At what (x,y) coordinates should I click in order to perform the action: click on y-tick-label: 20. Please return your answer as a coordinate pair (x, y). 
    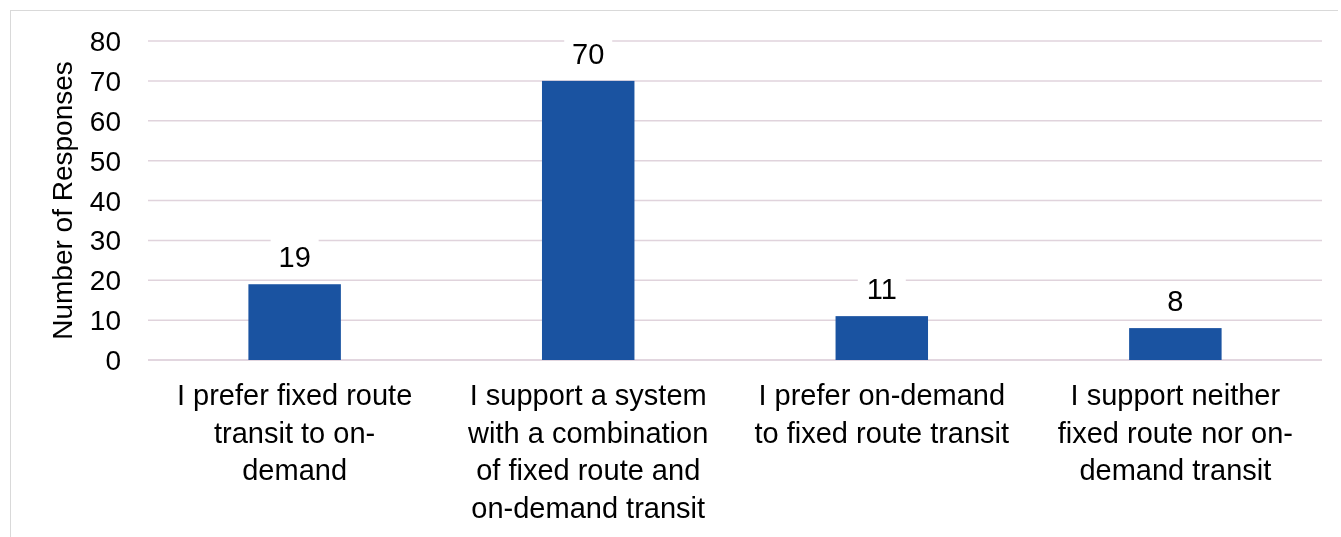
    Looking at the image, I should click on (105, 281).